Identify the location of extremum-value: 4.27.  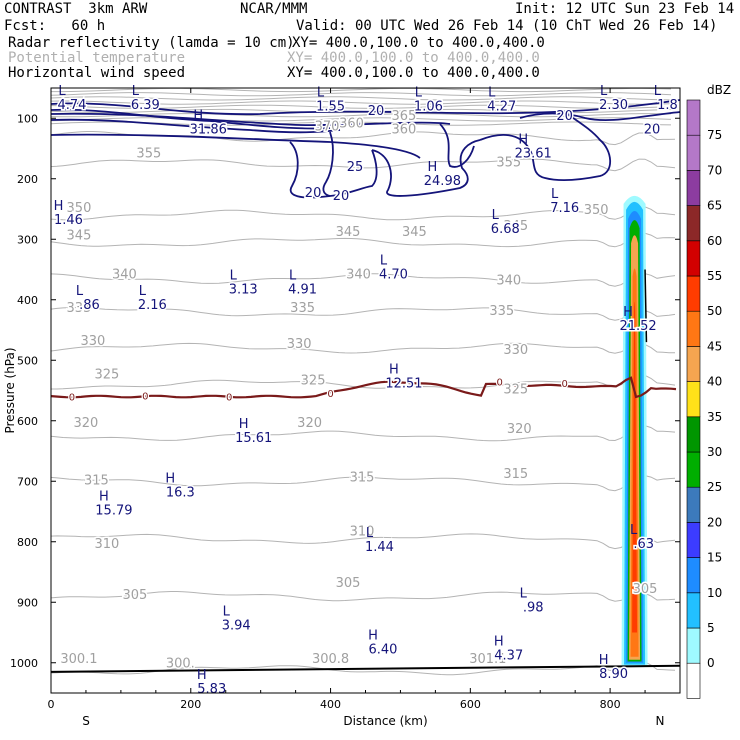
(501, 106).